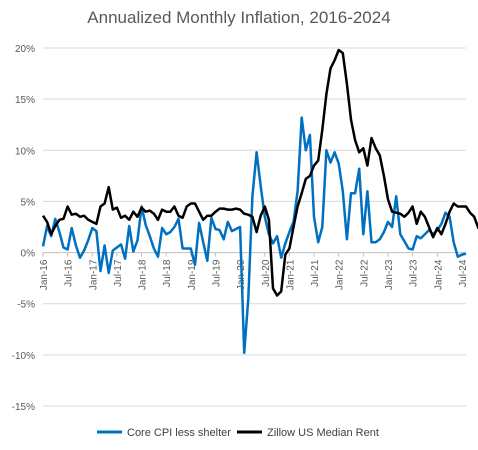 Image resolution: width=478 pixels, height=450 pixels. I want to click on x-tick-label: Jan-19, so click(192, 274).